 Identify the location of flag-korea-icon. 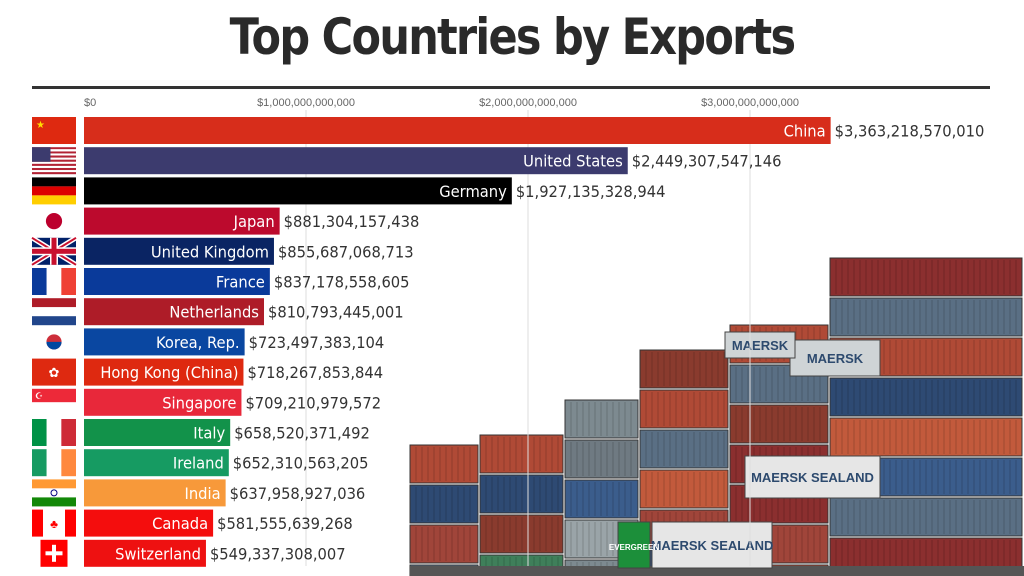
(54, 342).